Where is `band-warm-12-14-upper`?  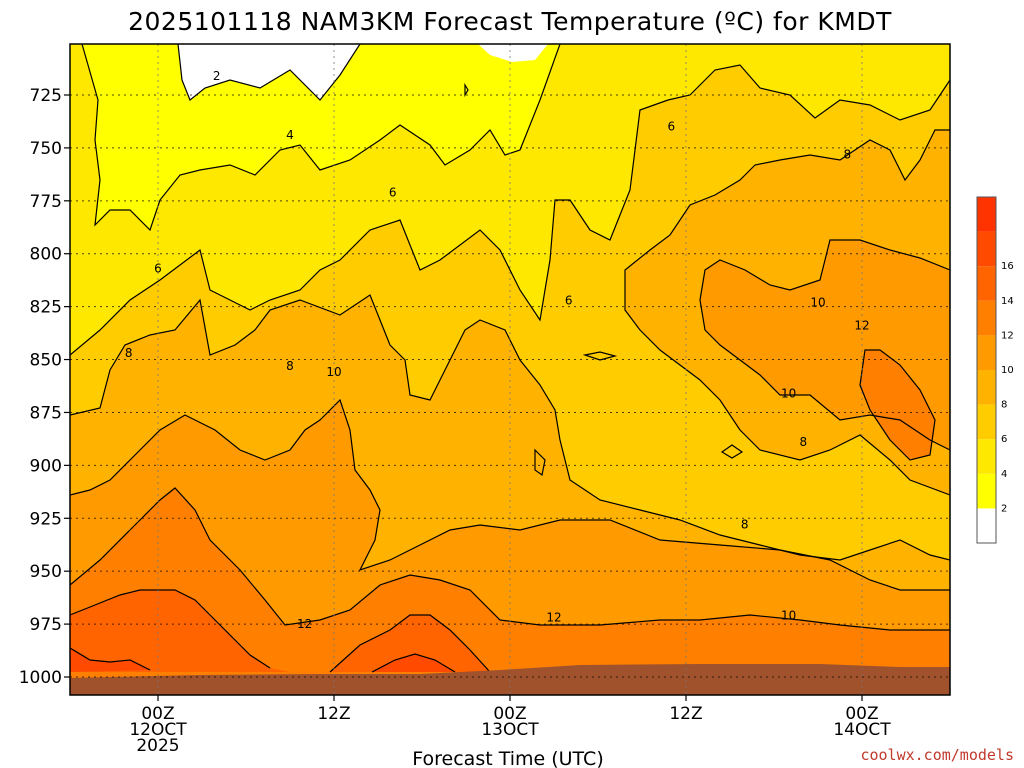
band-warm-12-14-upper is located at coordinates (897, 405).